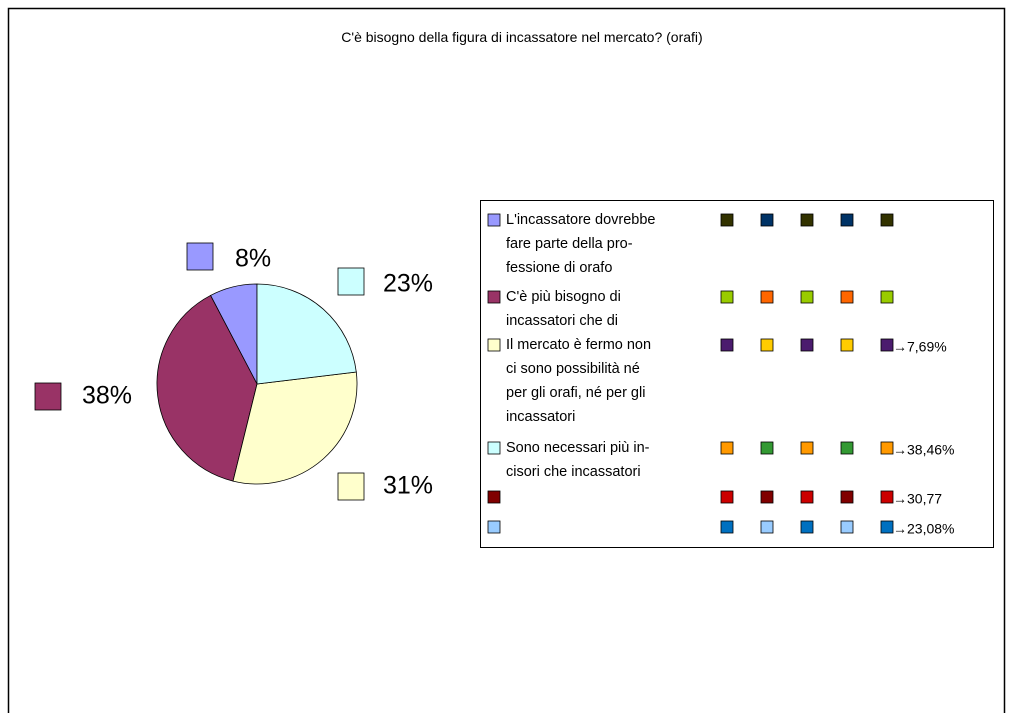 The width and height of the screenshot is (1010, 713). I want to click on annotation: →38,46%, so click(923, 450).